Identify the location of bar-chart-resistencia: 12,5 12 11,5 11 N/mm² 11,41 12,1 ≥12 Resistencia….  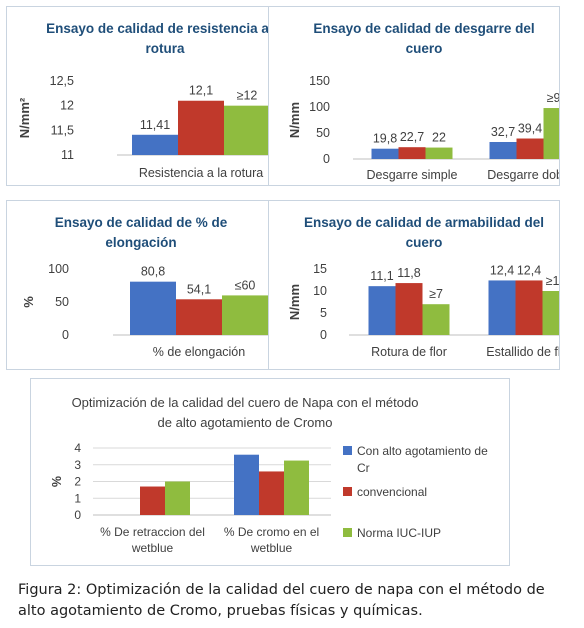
(146, 127).